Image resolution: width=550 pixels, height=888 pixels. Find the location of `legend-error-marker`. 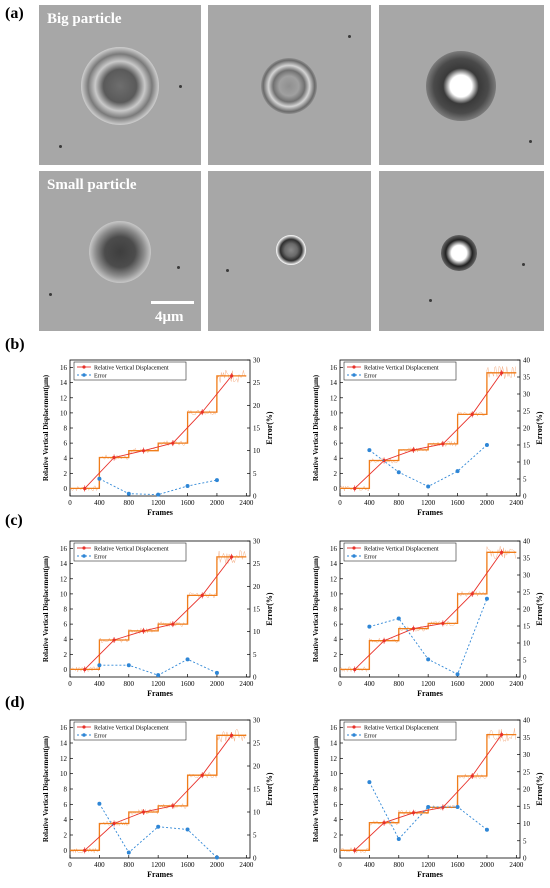

legend-error-marker is located at coordinates (354, 735).